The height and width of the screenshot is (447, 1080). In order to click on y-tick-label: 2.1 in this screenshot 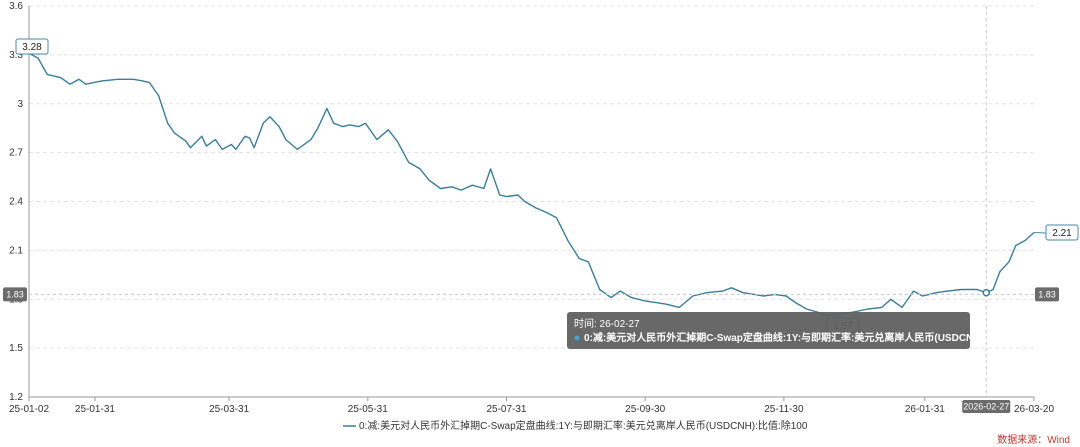, I will do `click(16, 250)`.